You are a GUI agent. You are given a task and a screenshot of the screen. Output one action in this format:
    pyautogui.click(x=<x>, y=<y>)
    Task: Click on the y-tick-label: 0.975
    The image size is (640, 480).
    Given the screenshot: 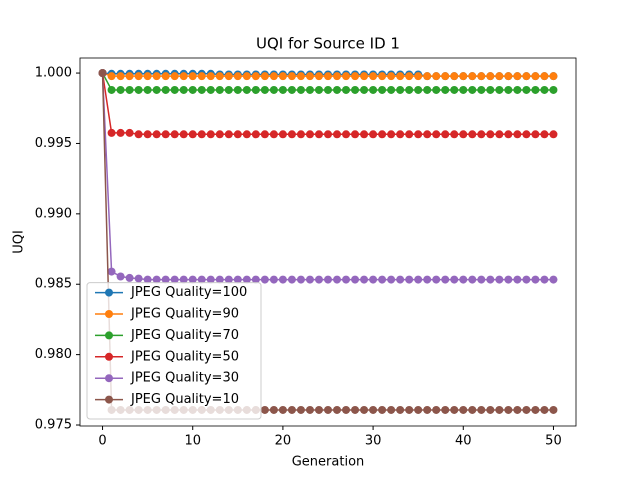 What is the action you would take?
    pyautogui.click(x=53, y=425)
    